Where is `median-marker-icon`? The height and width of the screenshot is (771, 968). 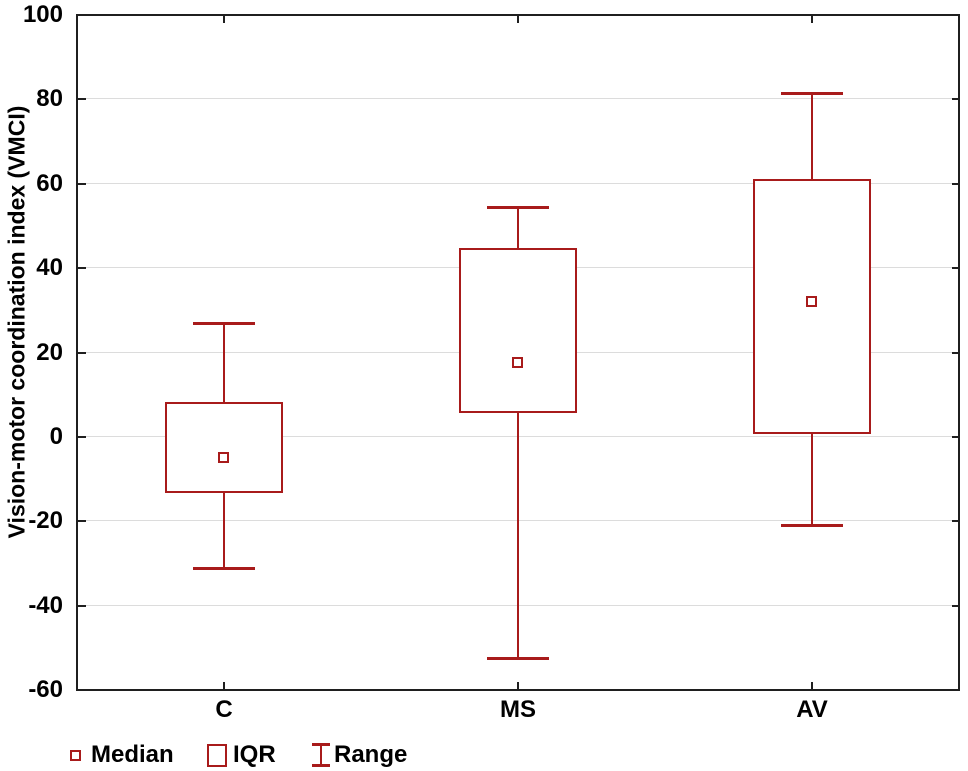
median-marker-icon is located at coordinates (75, 755).